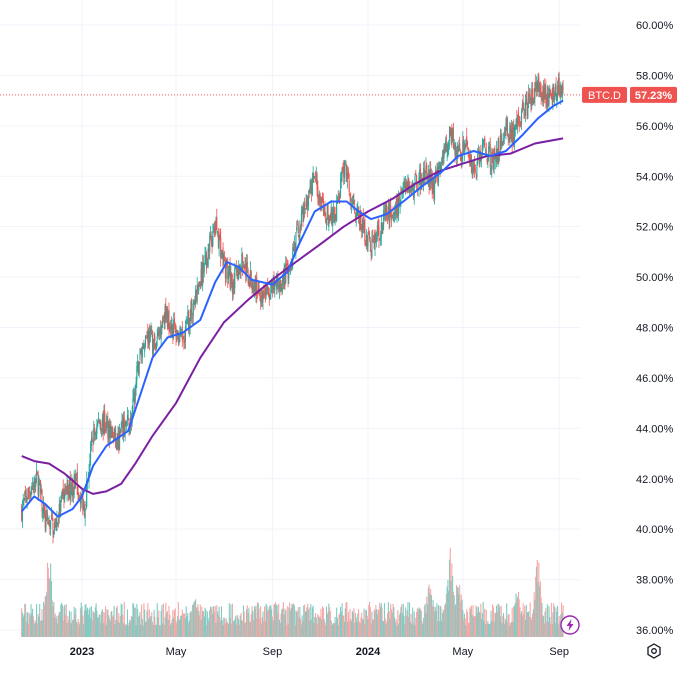  Describe the element at coordinates (570, 625) in the screenshot. I see `lightning-icon` at that location.